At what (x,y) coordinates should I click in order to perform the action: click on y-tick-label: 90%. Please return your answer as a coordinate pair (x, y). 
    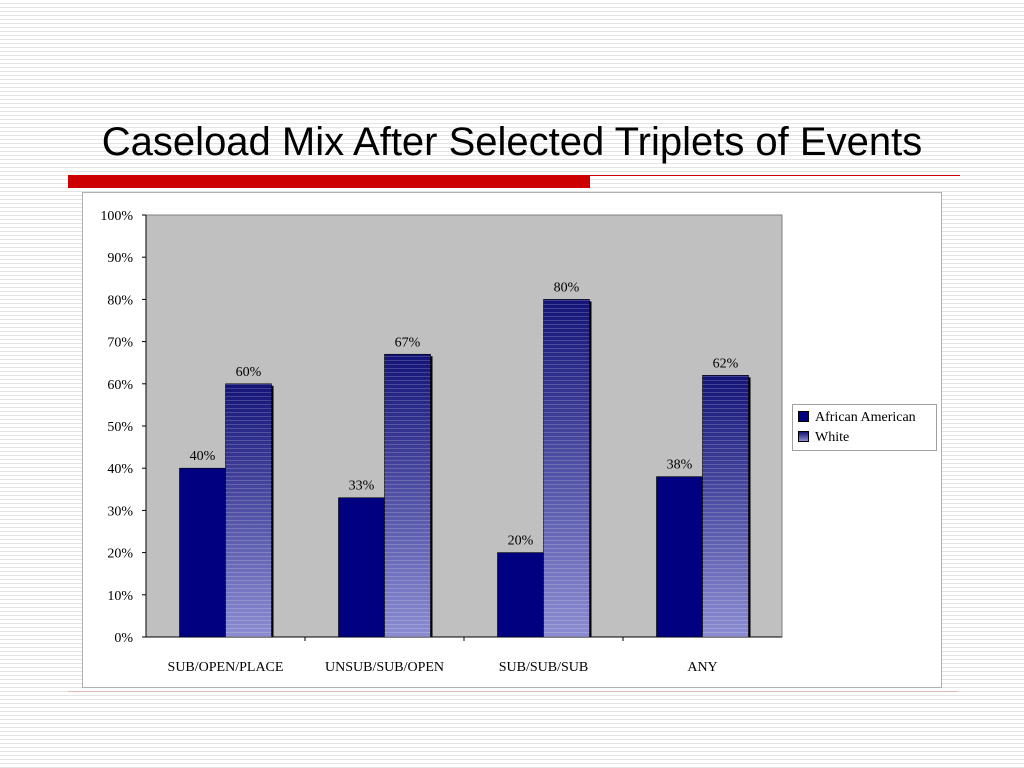
    Looking at the image, I should click on (120, 258).